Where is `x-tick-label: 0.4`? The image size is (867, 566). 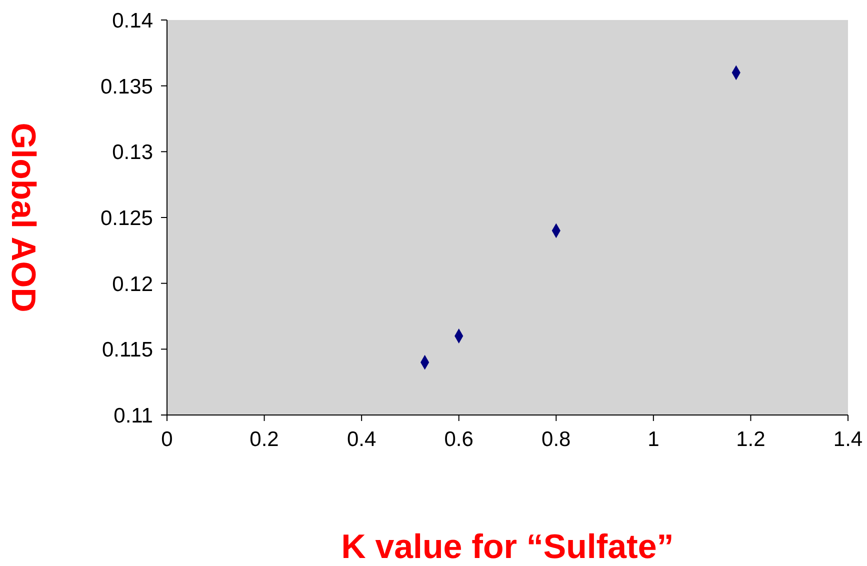 x-tick-label: 0.4 is located at coordinates (361, 439).